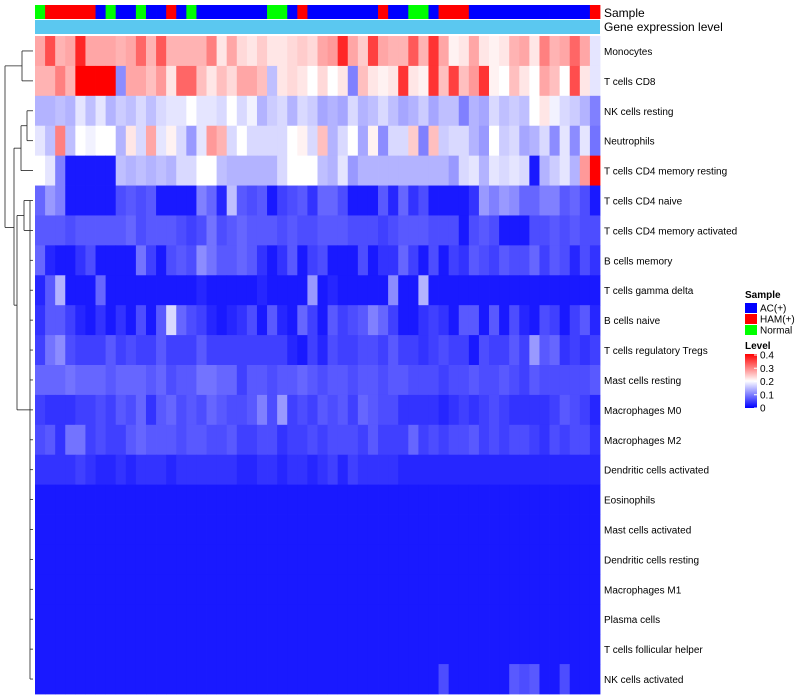 This screenshot has height=700, width=800. I want to click on legend-label: HAM(+), so click(777, 320).